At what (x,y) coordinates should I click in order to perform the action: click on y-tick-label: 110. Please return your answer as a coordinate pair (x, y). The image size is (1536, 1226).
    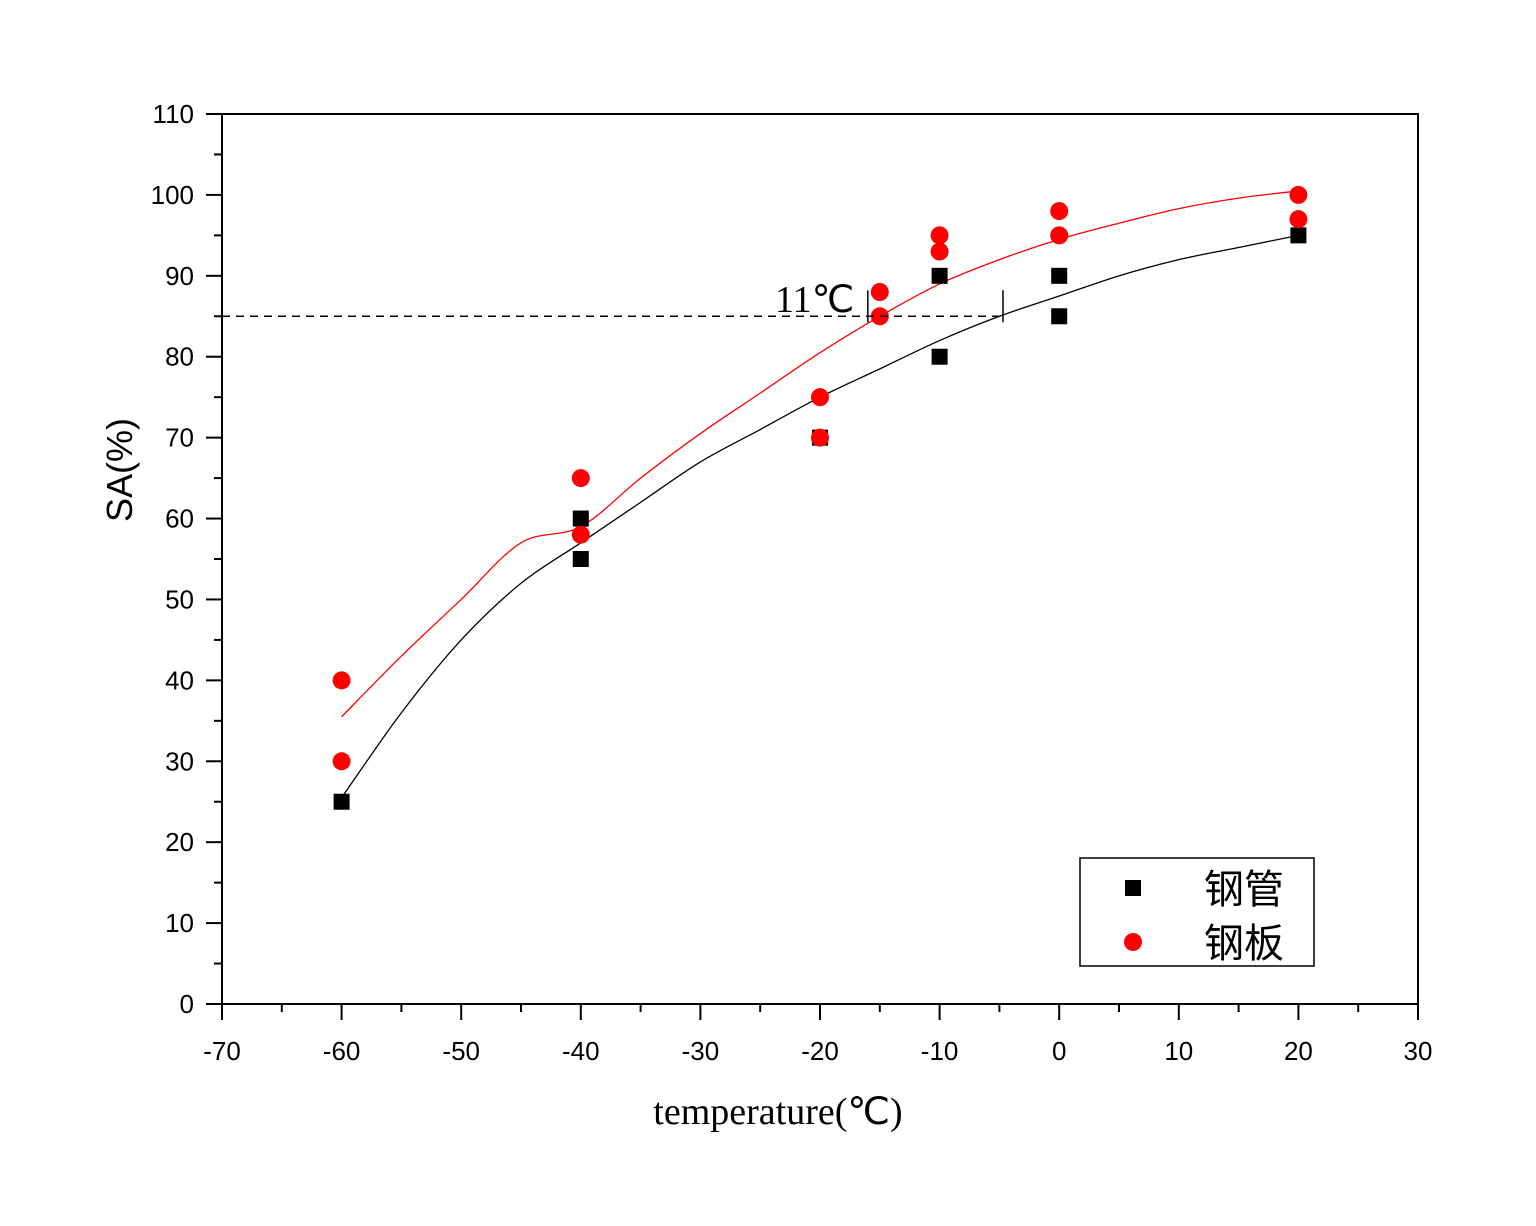
    Looking at the image, I should click on (173, 114).